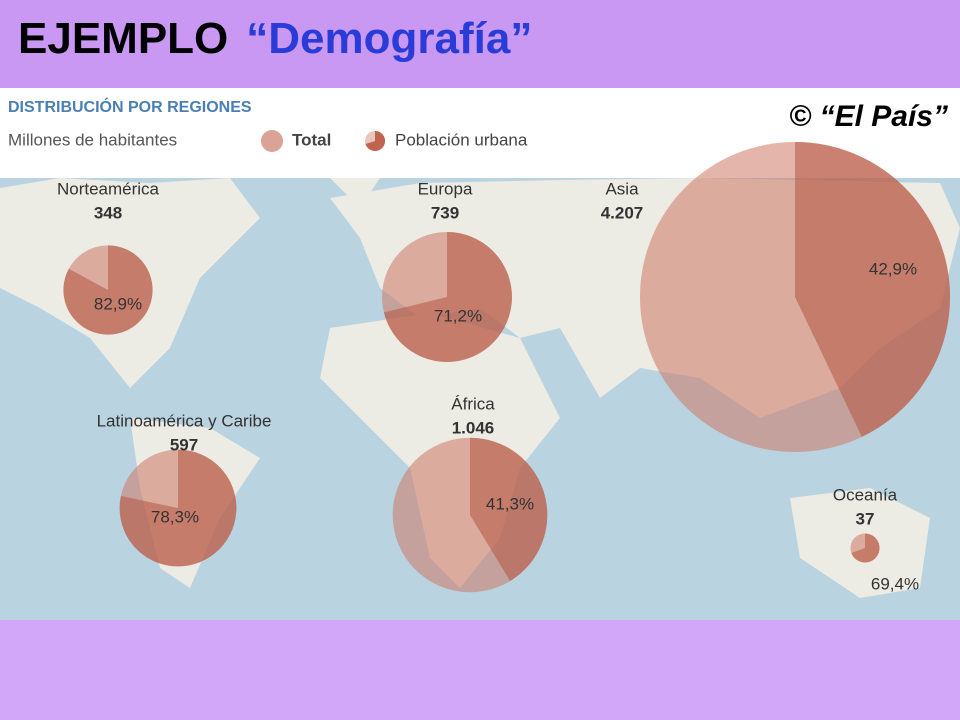  Describe the element at coordinates (895, 583) in the screenshot. I see `urban-label: 69,4%` at that location.